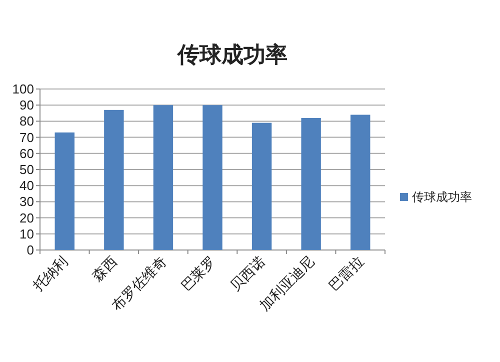 Image resolution: width=500 pixels, height=362 pixels. I want to click on y-tick-label: 10, so click(27, 234).